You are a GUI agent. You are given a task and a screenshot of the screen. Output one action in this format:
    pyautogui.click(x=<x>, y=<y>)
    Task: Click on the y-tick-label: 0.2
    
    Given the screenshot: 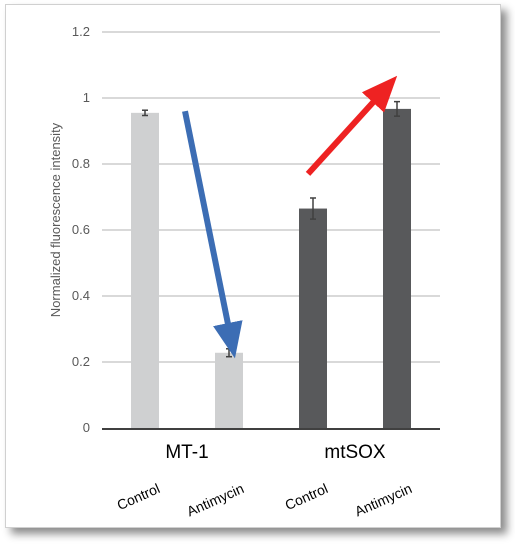 What is the action you would take?
    pyautogui.click(x=81, y=361)
    